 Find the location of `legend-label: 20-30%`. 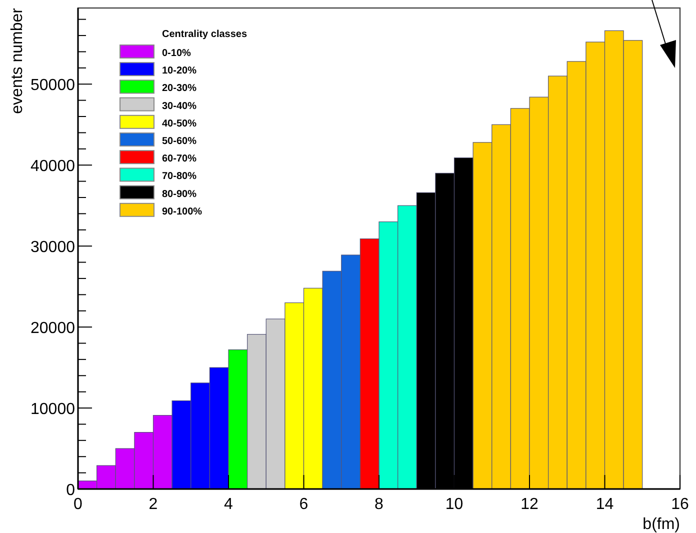

legend-label: 20-30% is located at coordinates (179, 88).